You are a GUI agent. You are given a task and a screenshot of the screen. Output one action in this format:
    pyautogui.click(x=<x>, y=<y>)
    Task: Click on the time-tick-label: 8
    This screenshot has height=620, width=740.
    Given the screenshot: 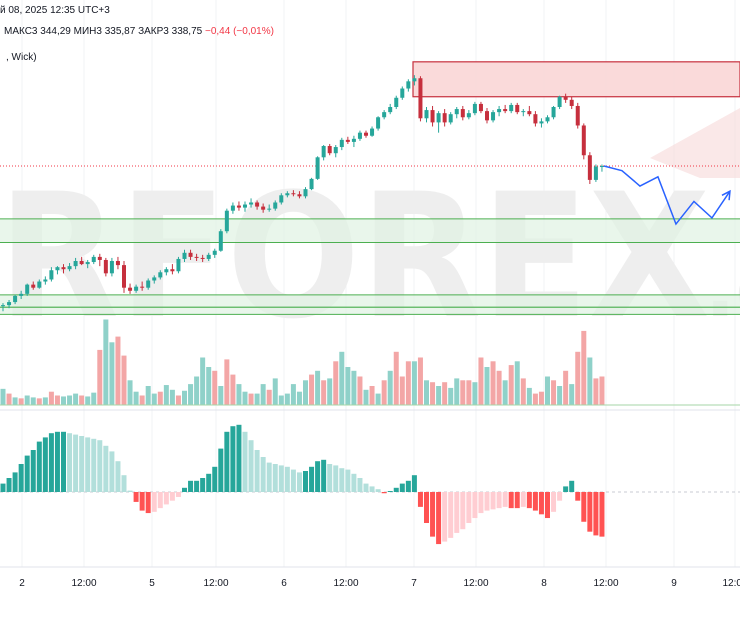 What is the action you would take?
    pyautogui.click(x=544, y=583)
    